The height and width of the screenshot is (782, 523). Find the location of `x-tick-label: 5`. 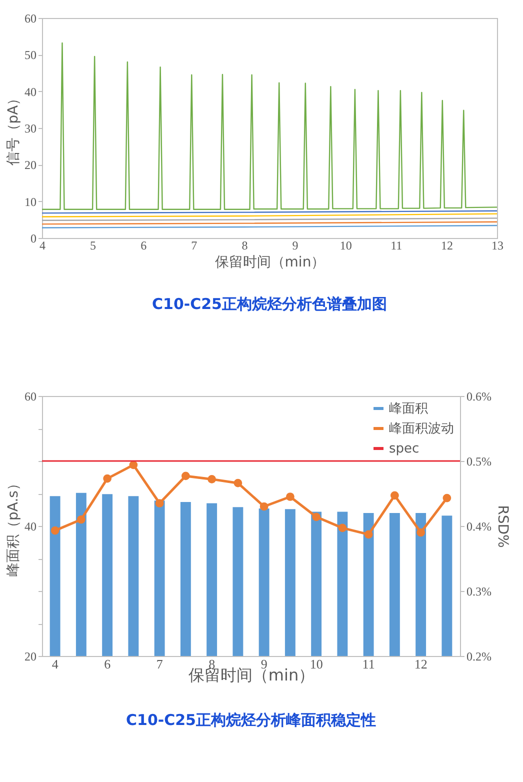

x-tick-label: 5 is located at coordinates (93, 245).